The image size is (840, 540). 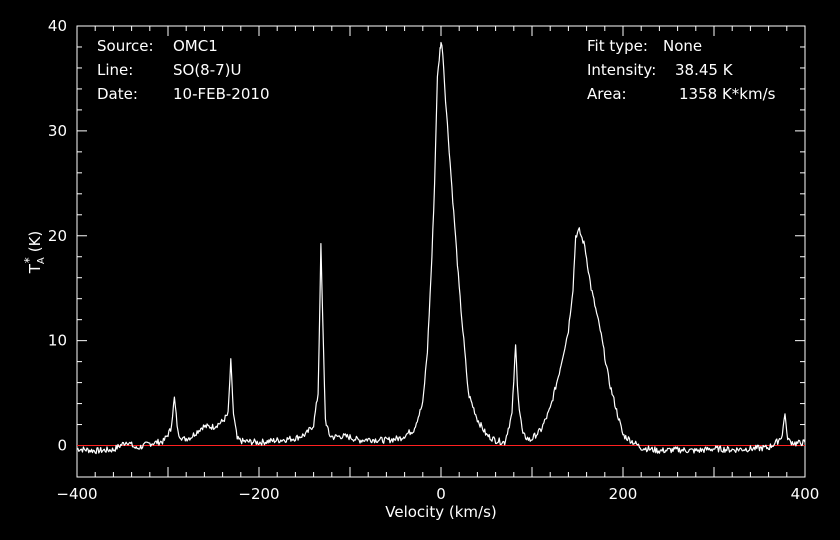 I want to click on x-tick-label: −400, so click(x=76, y=494).